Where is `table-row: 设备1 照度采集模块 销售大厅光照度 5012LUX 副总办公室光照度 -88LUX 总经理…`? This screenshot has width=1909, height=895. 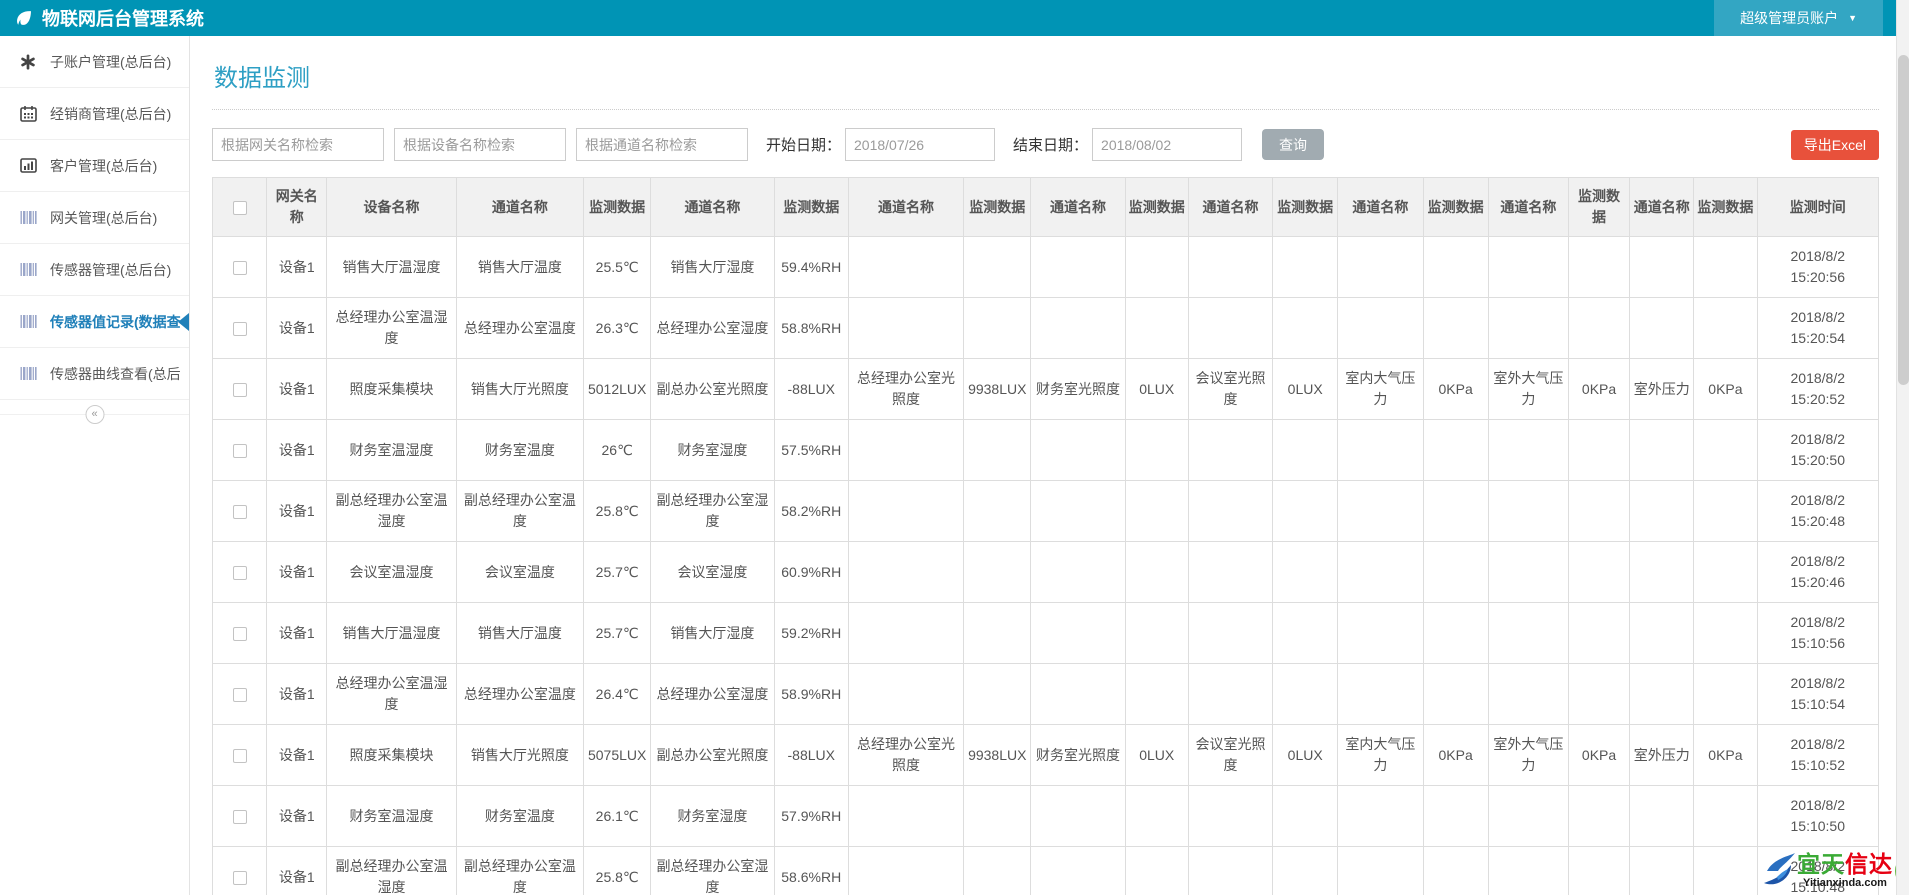
table-row: 设备1 照度采集模块 销售大厅光照度 5012LUX 副总办公室光照度 -88LUX 总经理… is located at coordinates (1045, 389).